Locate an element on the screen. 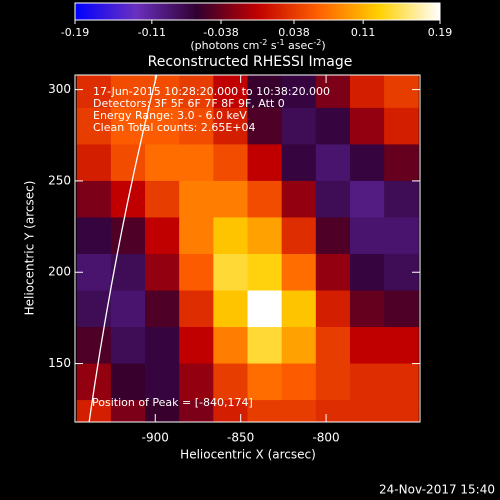 Image resolution: width=500 pixels, height=500 pixels. peak-label: Position of Peak = [-840,174] is located at coordinates (172, 402).